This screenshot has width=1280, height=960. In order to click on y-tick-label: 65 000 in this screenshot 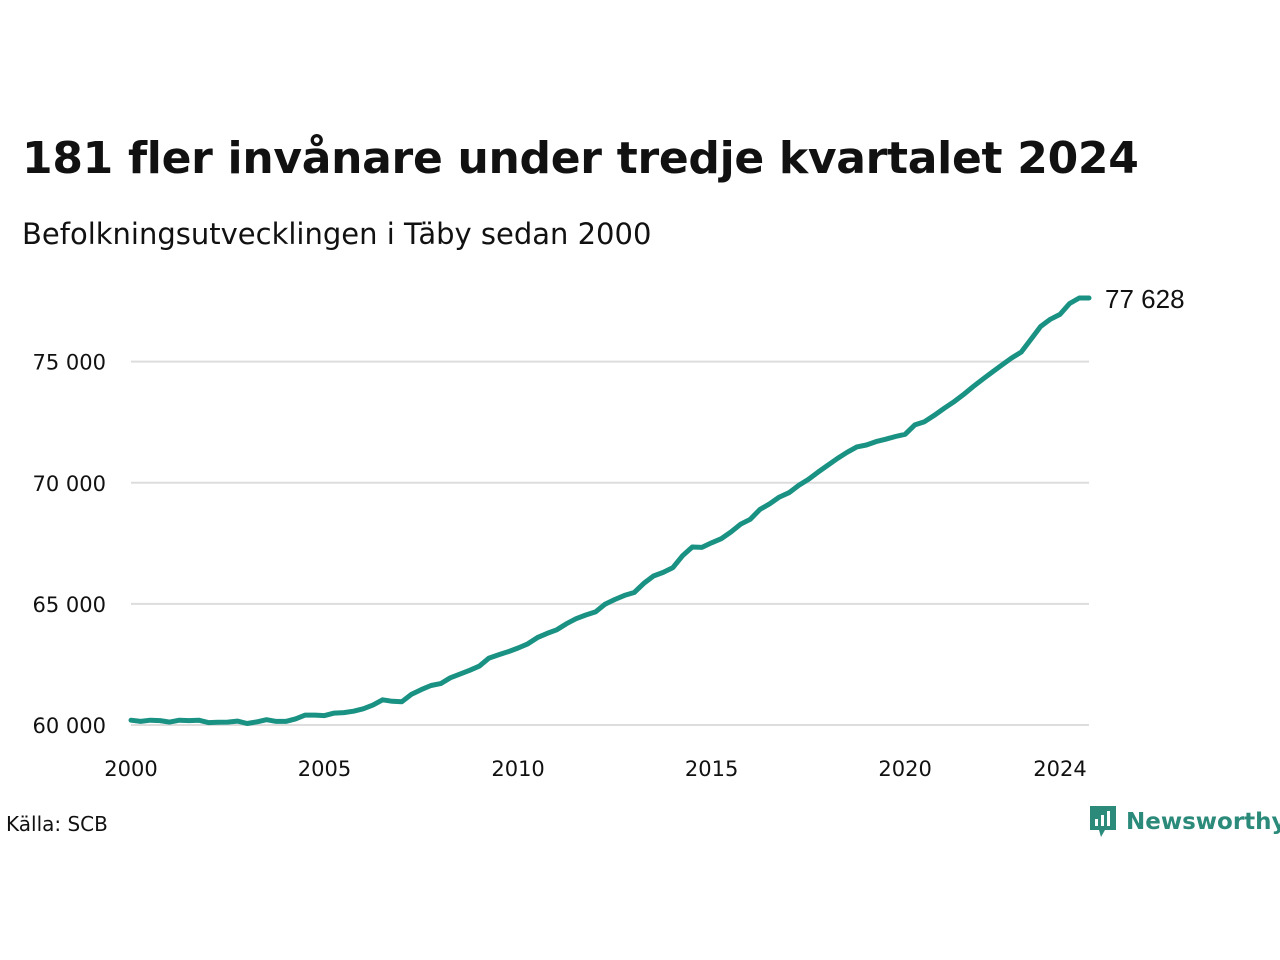, I will do `click(69, 605)`.